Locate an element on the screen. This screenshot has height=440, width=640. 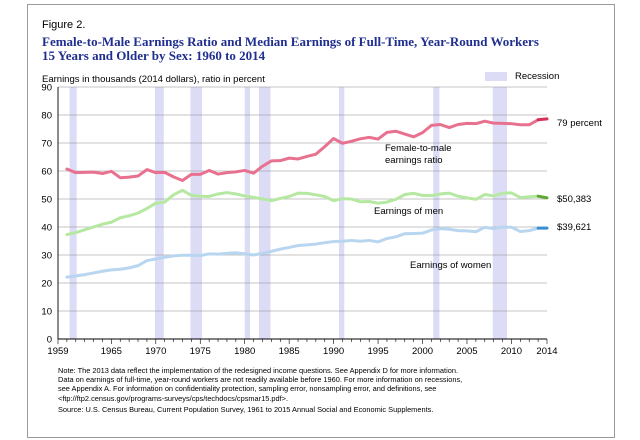
men-series-line is located at coordinates (302, 212).